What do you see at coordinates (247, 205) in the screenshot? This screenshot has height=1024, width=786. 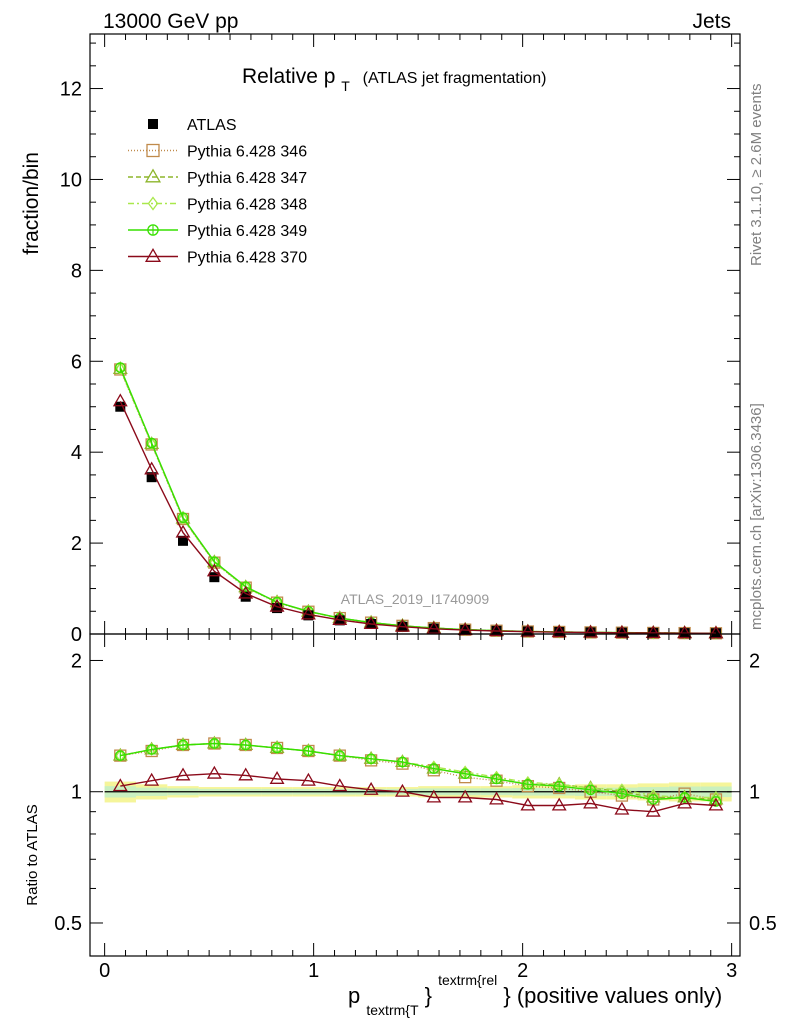 I see `legend-label: Pythia 6.428 348` at bounding box center [247, 205].